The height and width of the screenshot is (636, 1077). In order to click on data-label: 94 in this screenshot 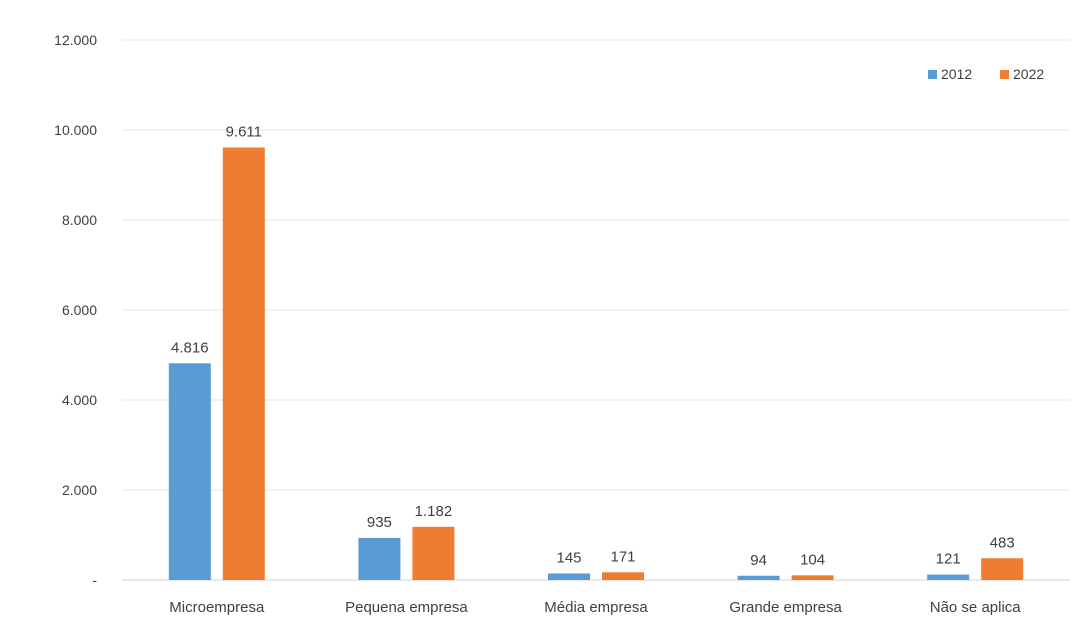, I will do `click(758, 560)`.